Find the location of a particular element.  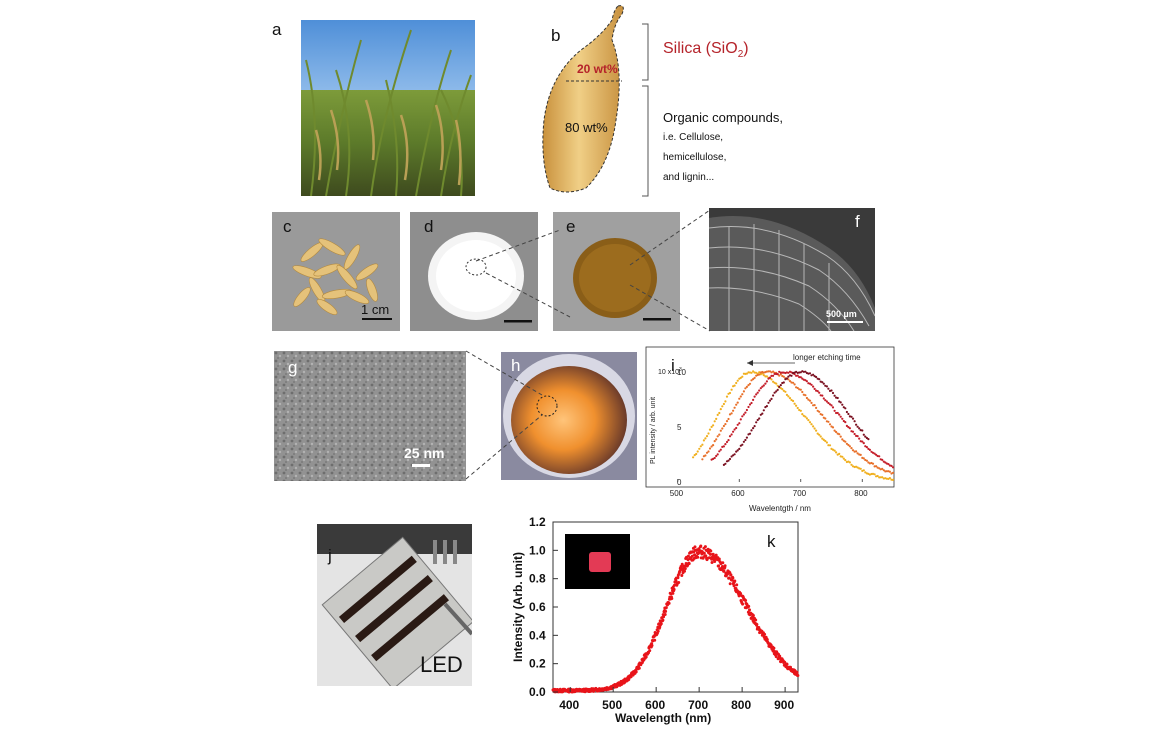

rice-field-illustration is located at coordinates (388, 108).